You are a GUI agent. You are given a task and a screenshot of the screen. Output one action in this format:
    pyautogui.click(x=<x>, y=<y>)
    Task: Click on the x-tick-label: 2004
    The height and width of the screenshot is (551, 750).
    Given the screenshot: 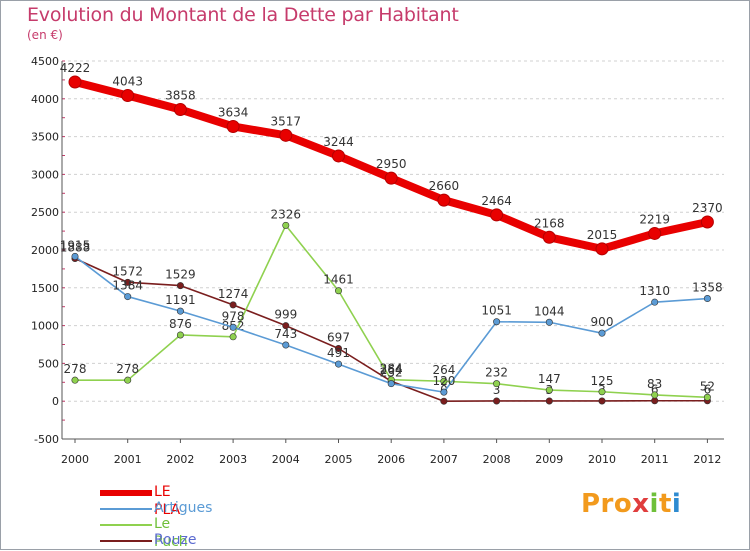 What is the action you would take?
    pyautogui.click(x=286, y=459)
    